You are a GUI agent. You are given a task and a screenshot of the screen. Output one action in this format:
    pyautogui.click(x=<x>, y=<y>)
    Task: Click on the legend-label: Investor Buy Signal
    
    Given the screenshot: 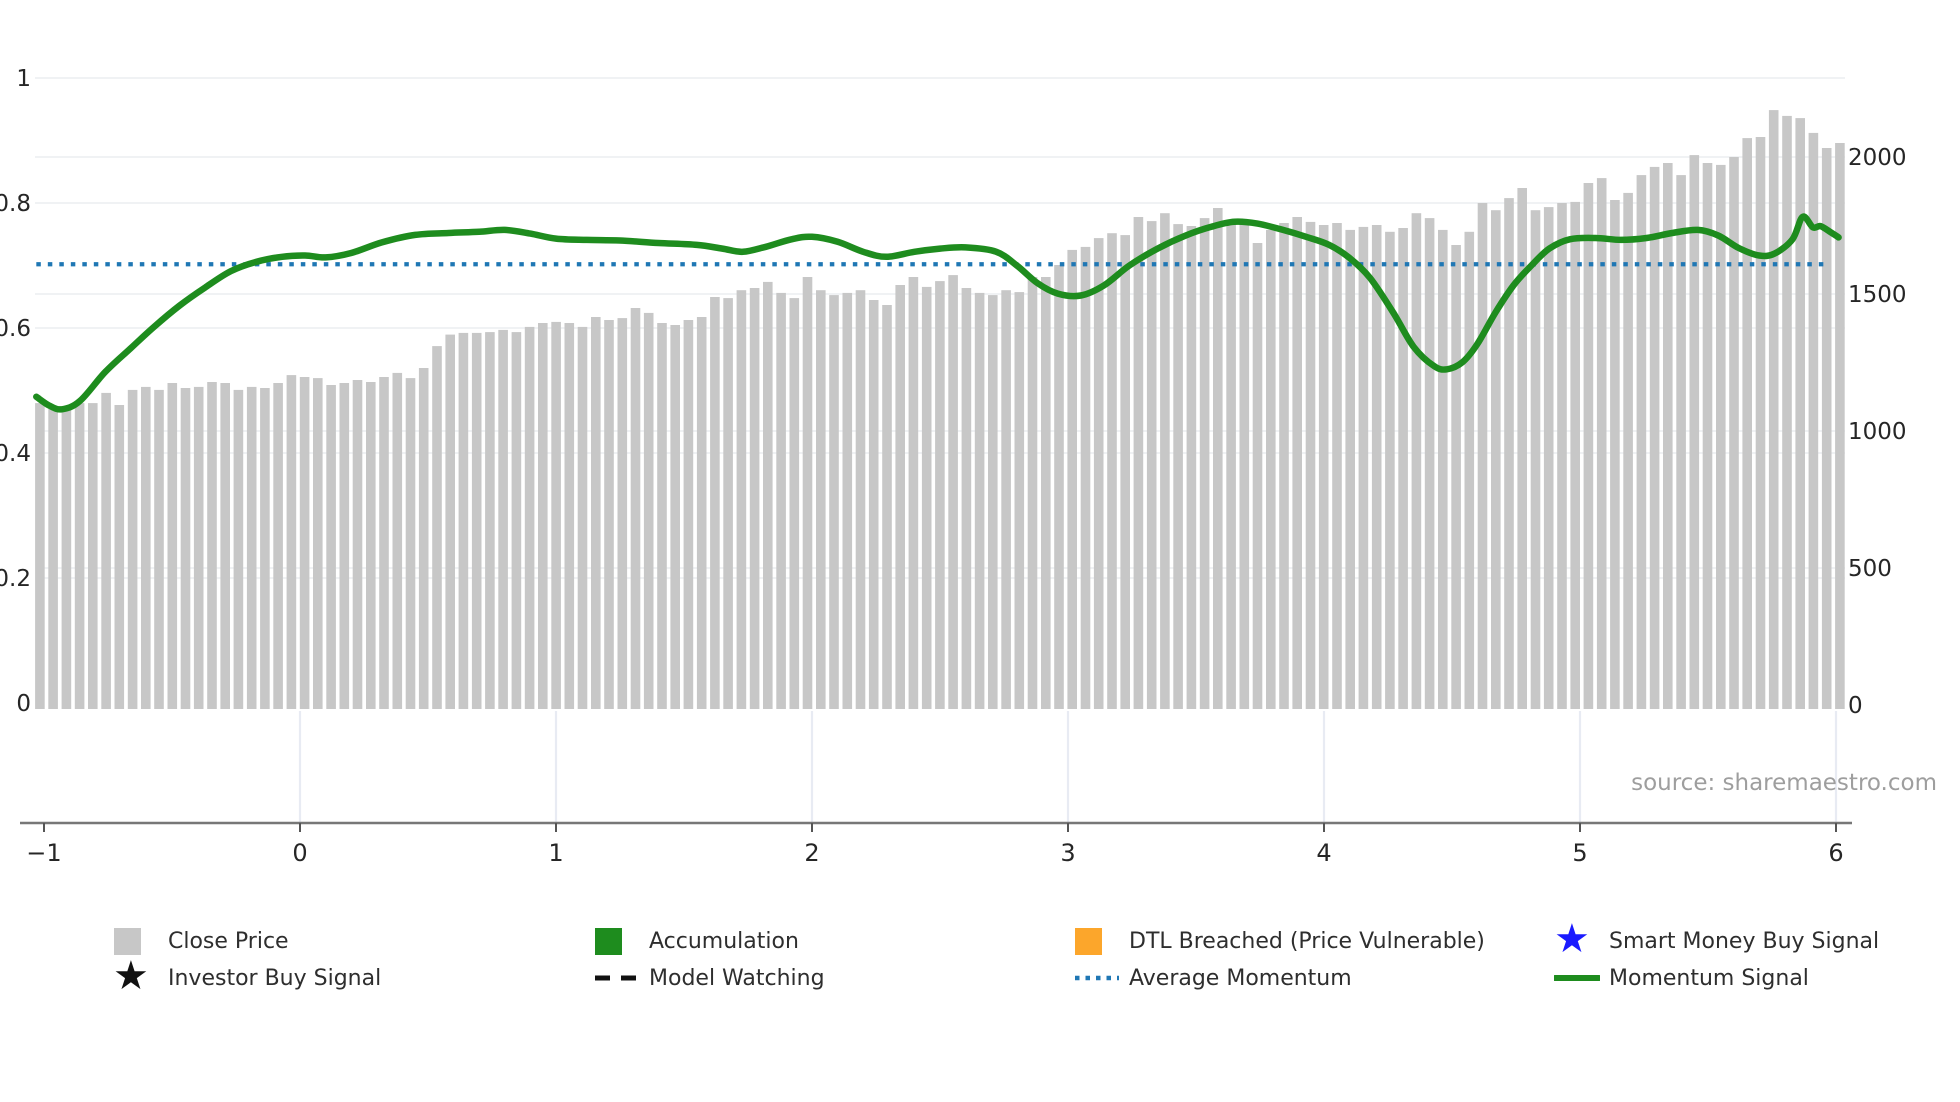 What is the action you would take?
    pyautogui.click(x=275, y=978)
    